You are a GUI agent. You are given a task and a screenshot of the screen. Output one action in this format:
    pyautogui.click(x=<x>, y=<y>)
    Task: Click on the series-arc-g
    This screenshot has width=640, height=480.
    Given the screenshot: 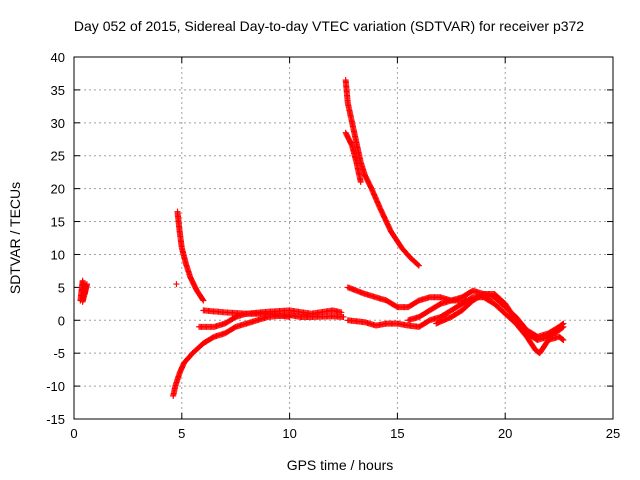 What is the action you would take?
    pyautogui.click(x=382, y=173)
    